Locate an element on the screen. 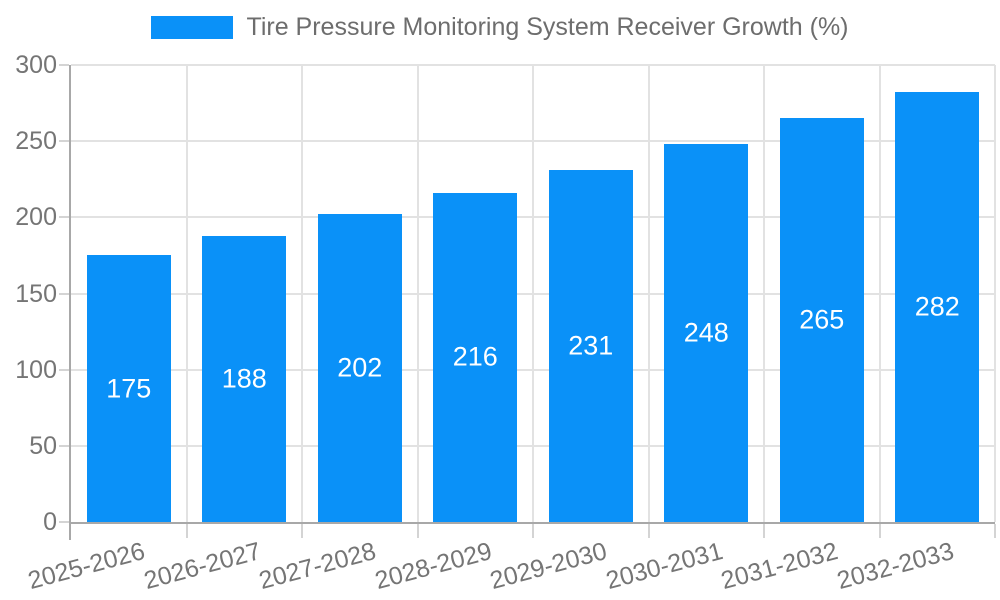 Image resolution: width=1000 pixels, height=600 pixels. x-axis-tick-label: 2029-2030 is located at coordinates (548, 566).